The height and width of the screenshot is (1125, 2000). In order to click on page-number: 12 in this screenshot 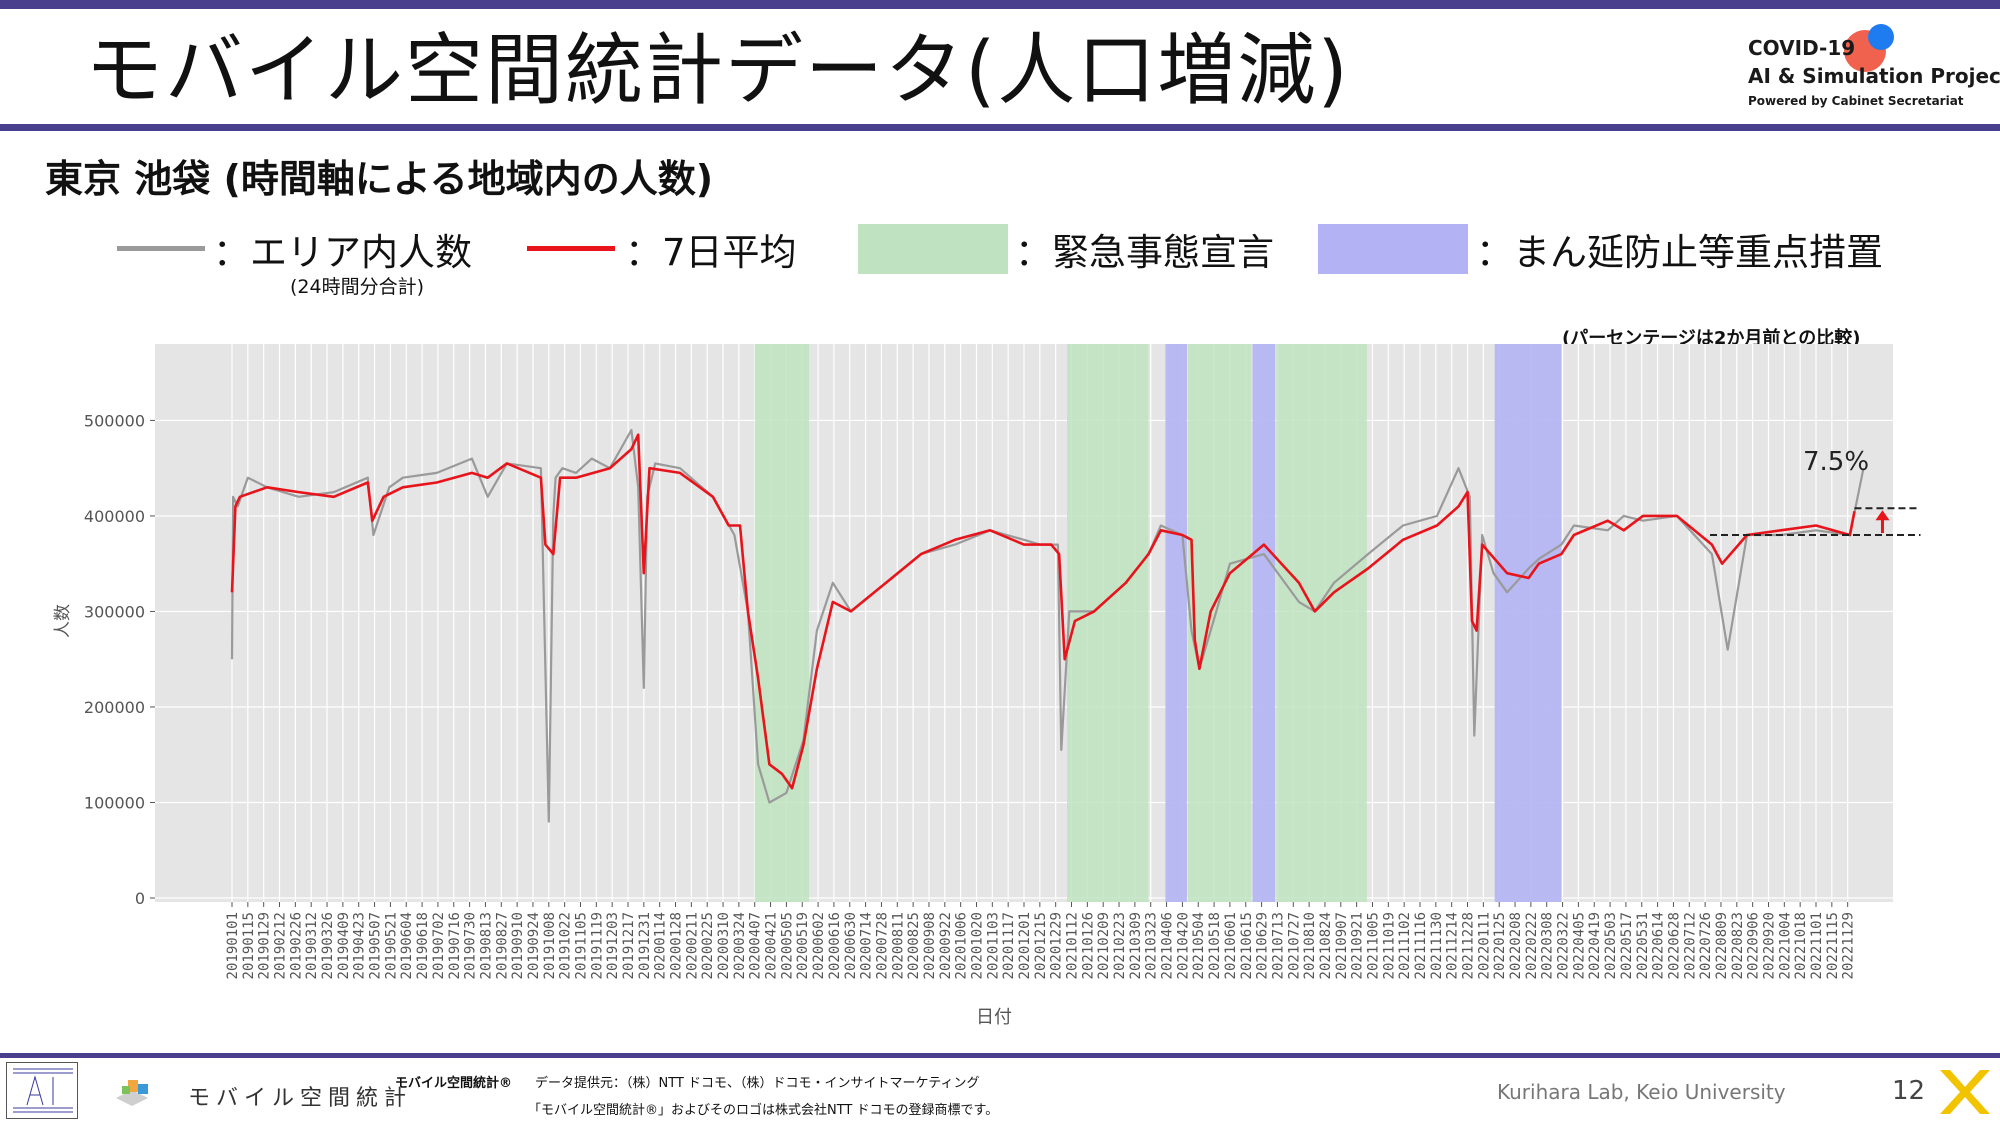, I will do `click(1909, 1091)`.